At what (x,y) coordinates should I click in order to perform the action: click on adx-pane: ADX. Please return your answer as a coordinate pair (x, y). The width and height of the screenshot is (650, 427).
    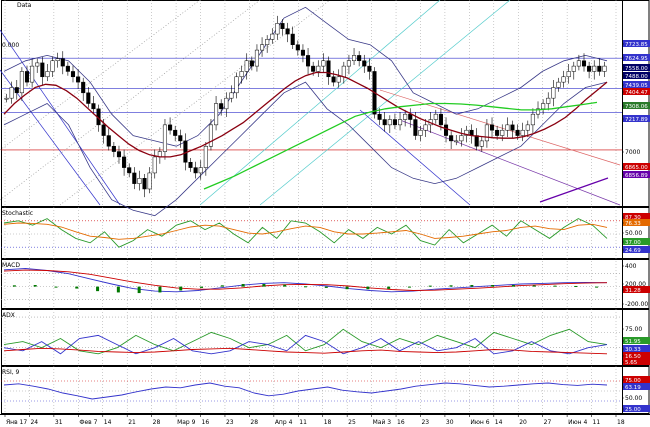
    Looking at the image, I should click on (311, 333).